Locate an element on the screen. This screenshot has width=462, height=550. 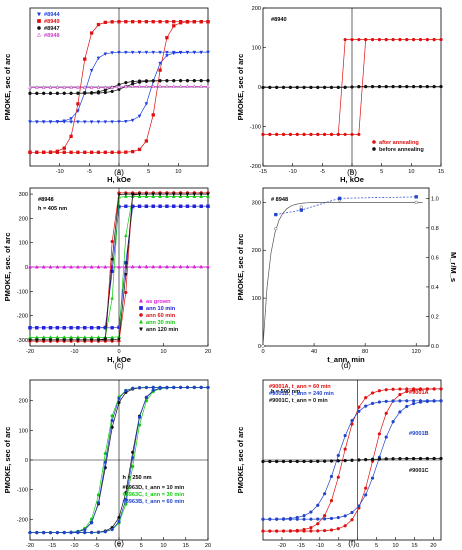
x-tick-label: -5 is located at coordinates (322, 172).